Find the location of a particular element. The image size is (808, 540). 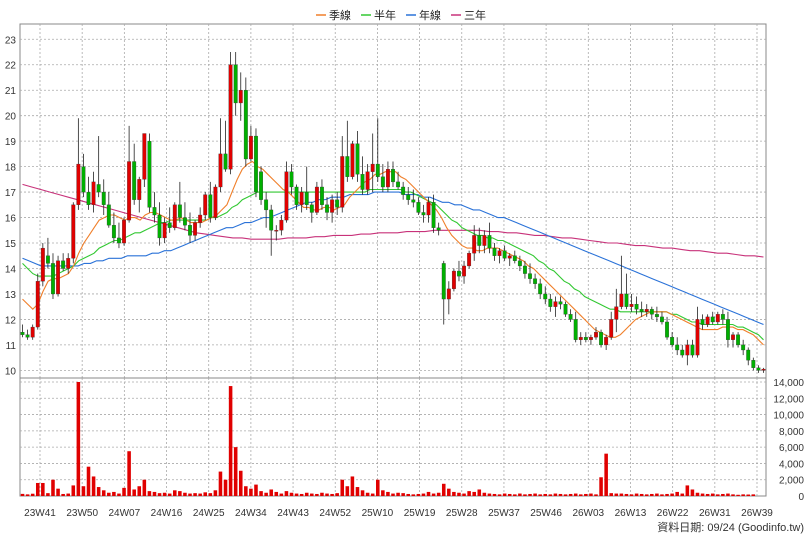

price-tick-label: 19 is located at coordinates (11, 142).